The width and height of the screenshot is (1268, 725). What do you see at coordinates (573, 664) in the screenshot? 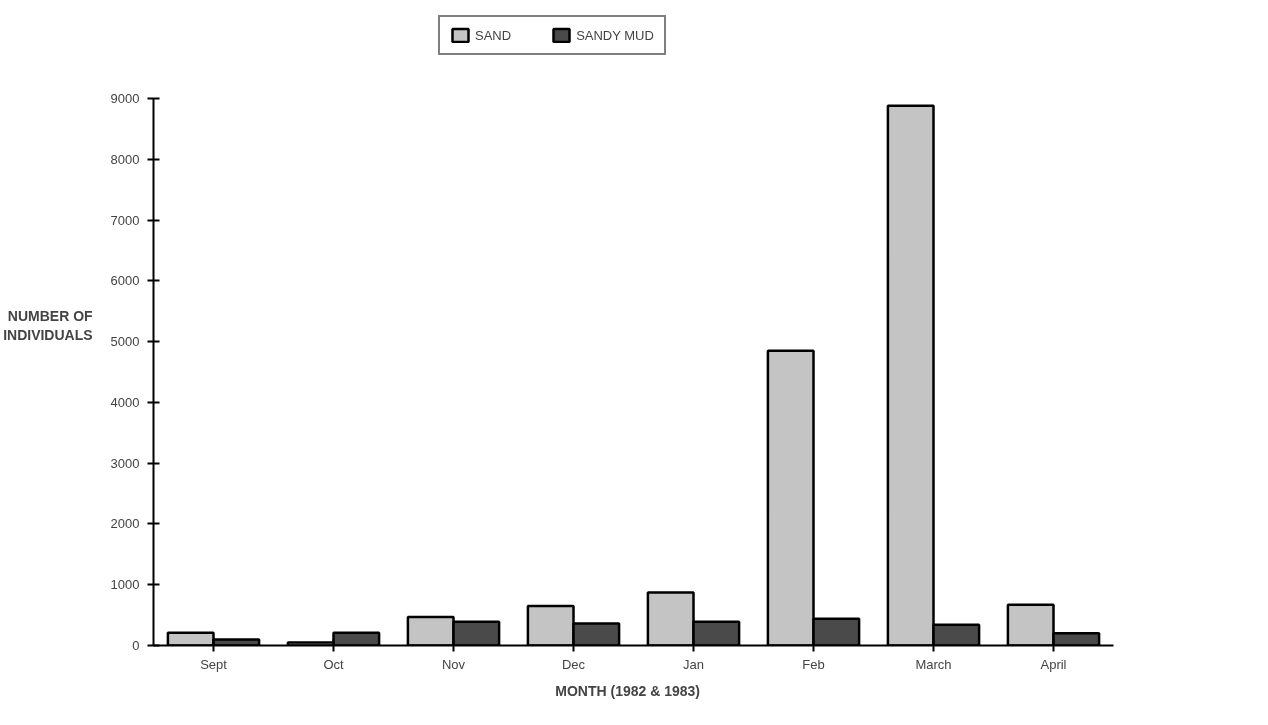
I see `x-tick-label: Dec` at bounding box center [573, 664].